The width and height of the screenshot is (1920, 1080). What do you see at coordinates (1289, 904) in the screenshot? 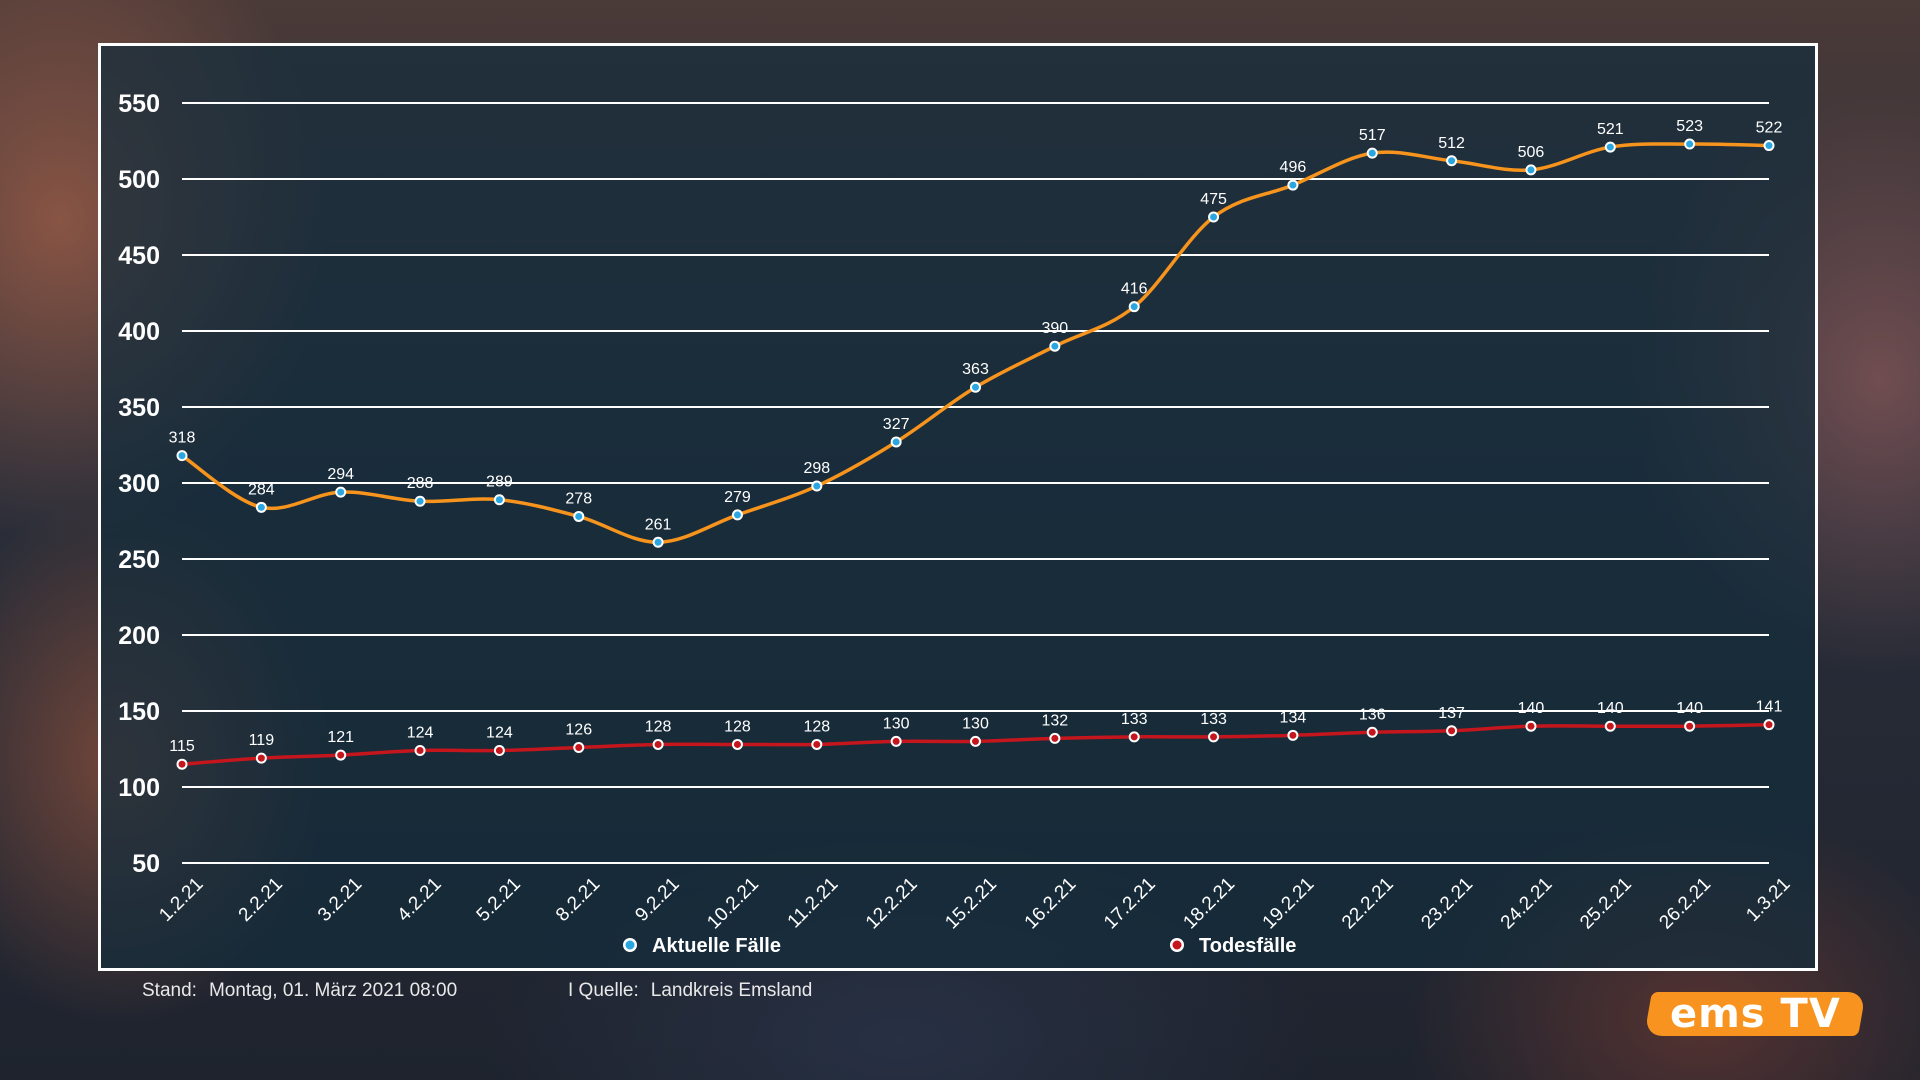
I see `x-tick-label: 19.2.21` at bounding box center [1289, 904].